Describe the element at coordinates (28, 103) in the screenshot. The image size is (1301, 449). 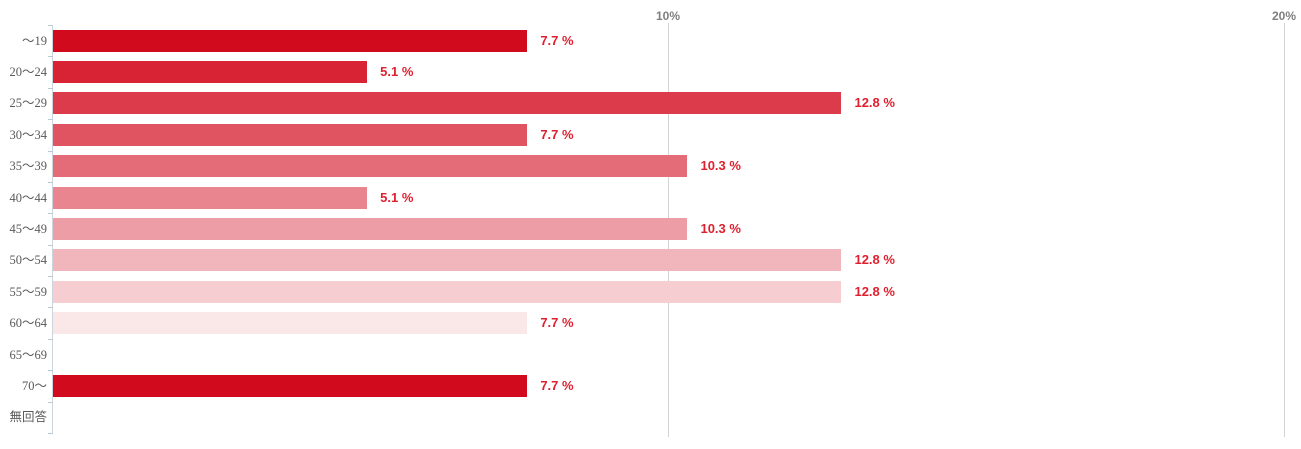
I see `category-label: 25〜29` at that location.